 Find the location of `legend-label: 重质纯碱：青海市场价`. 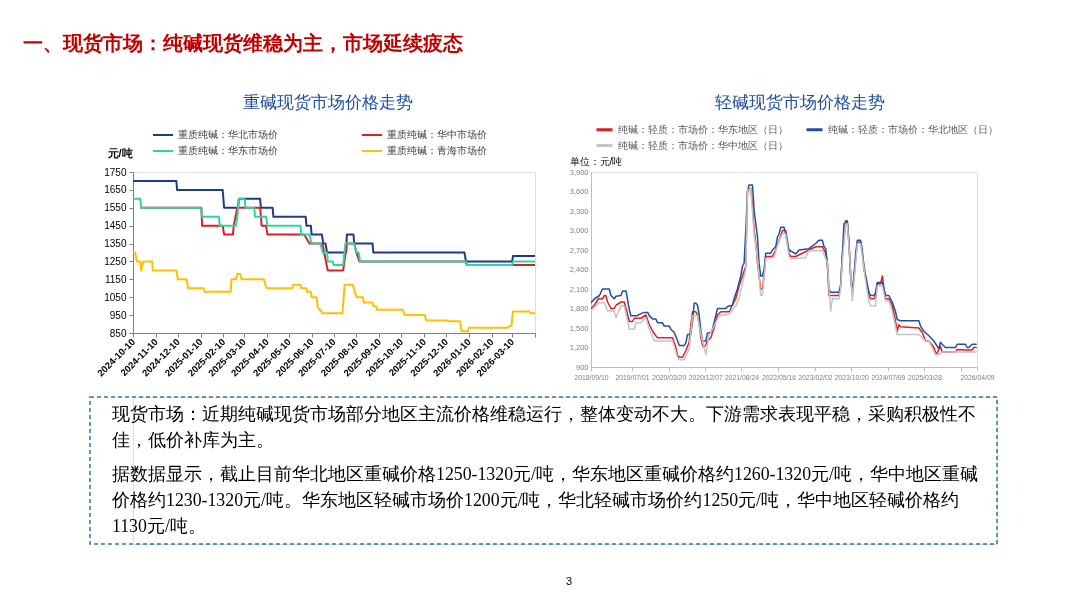

legend-label: 重质纯碱：青海市场价 is located at coordinates (437, 150).